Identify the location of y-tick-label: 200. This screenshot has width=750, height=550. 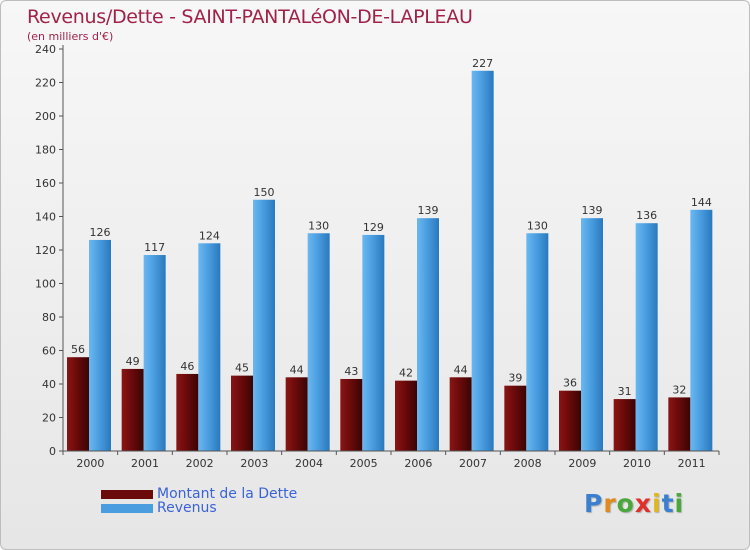
(45, 116).